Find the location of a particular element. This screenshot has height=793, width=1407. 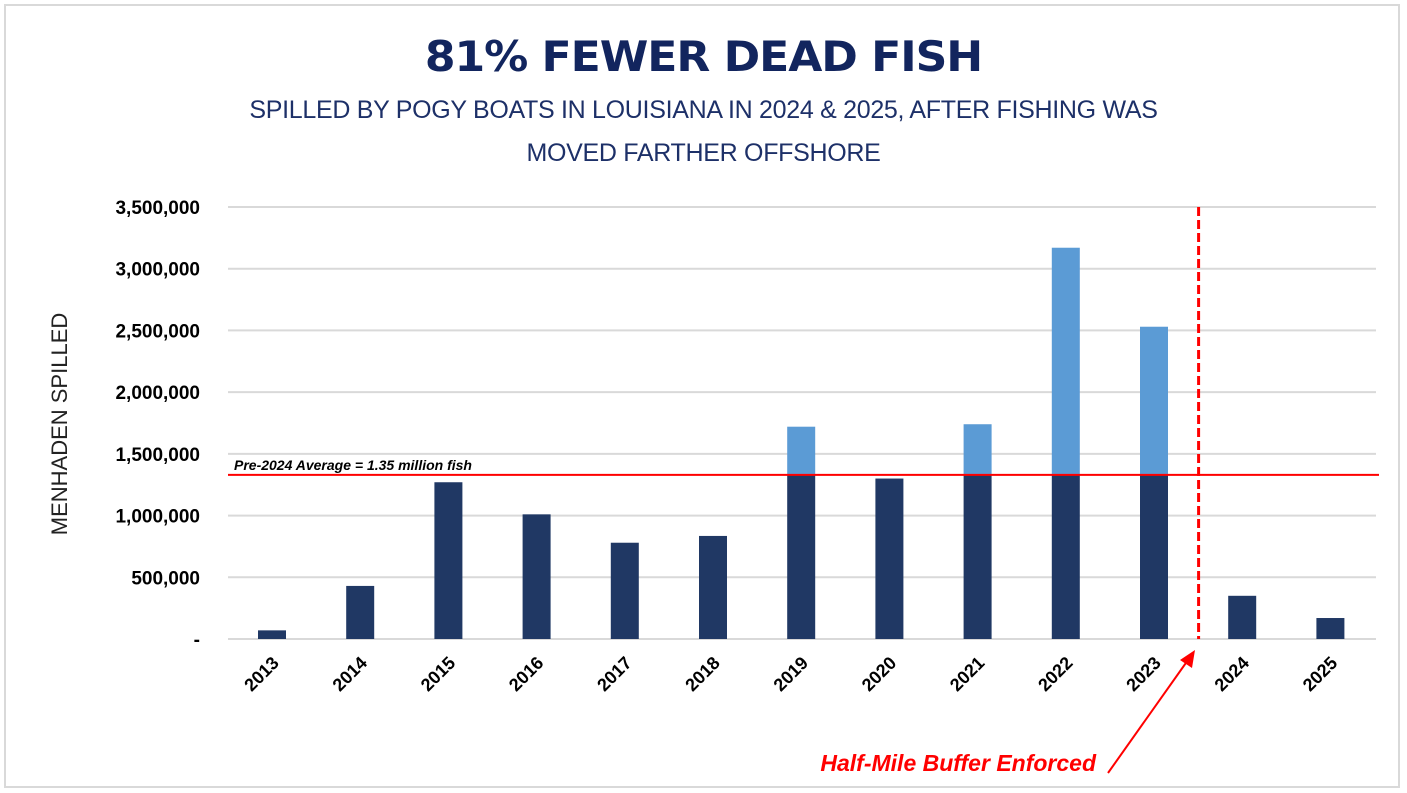

buffer-annotation: Half-Mile Buffer Enforced is located at coordinates (958, 763).